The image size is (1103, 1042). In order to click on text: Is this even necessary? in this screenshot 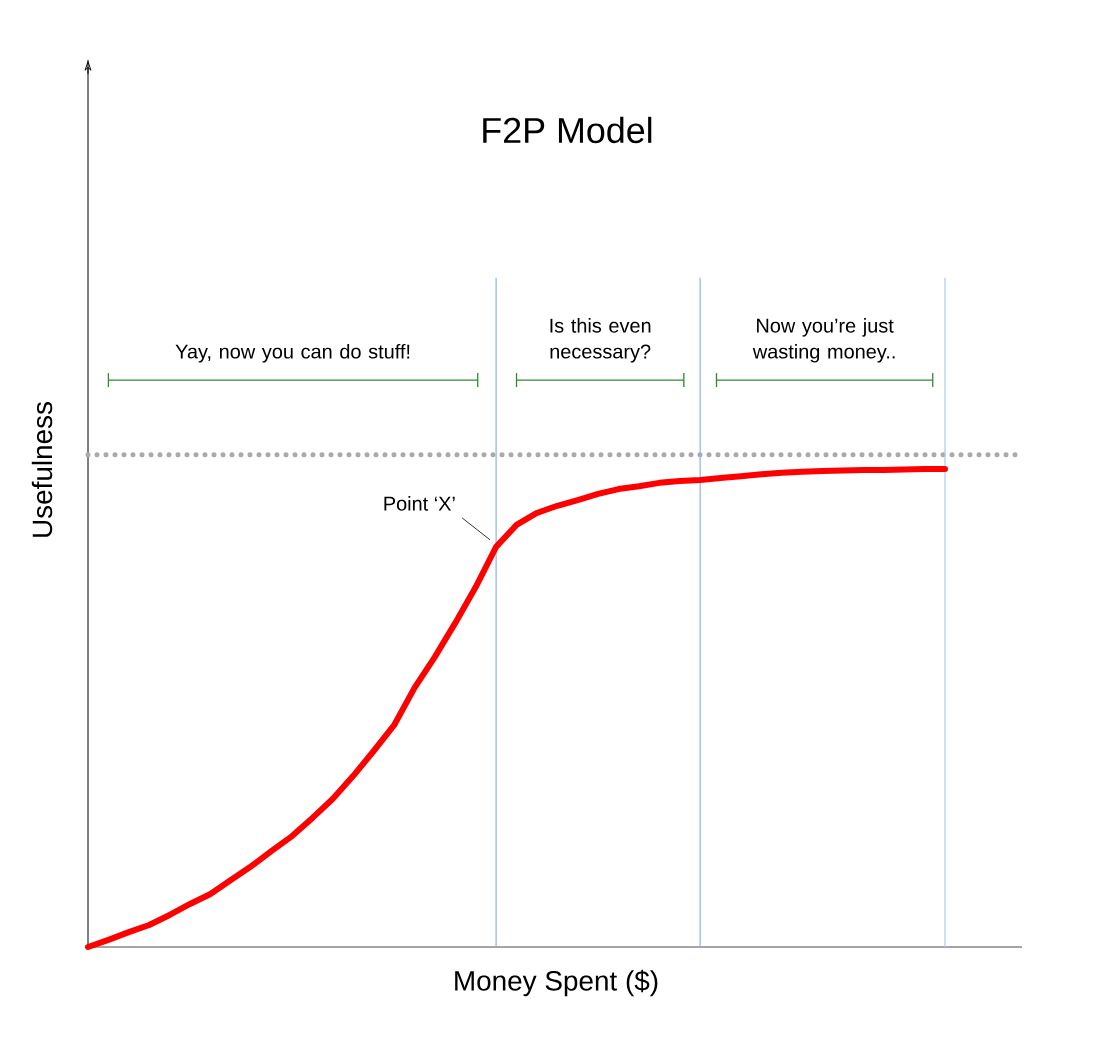, I will do `click(600, 340)`.